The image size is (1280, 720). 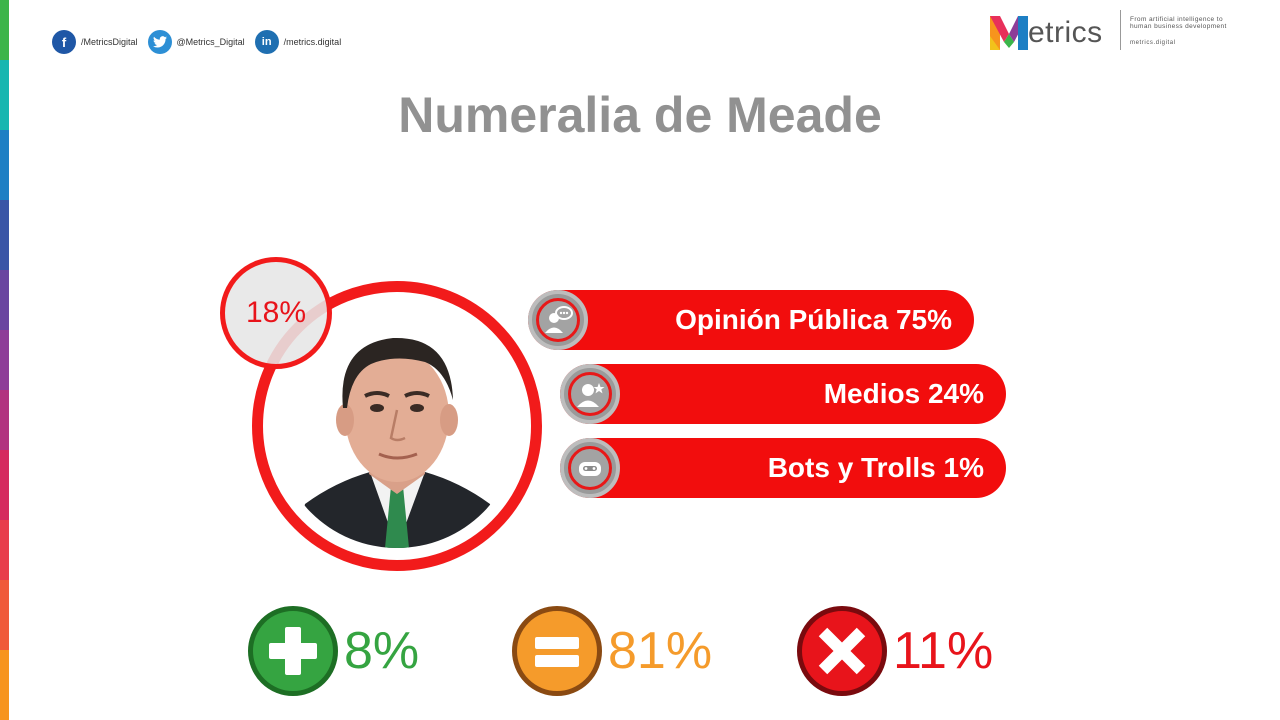 What do you see at coordinates (109, 42) in the screenshot?
I see `facebook-handle: /MetricsDigital` at bounding box center [109, 42].